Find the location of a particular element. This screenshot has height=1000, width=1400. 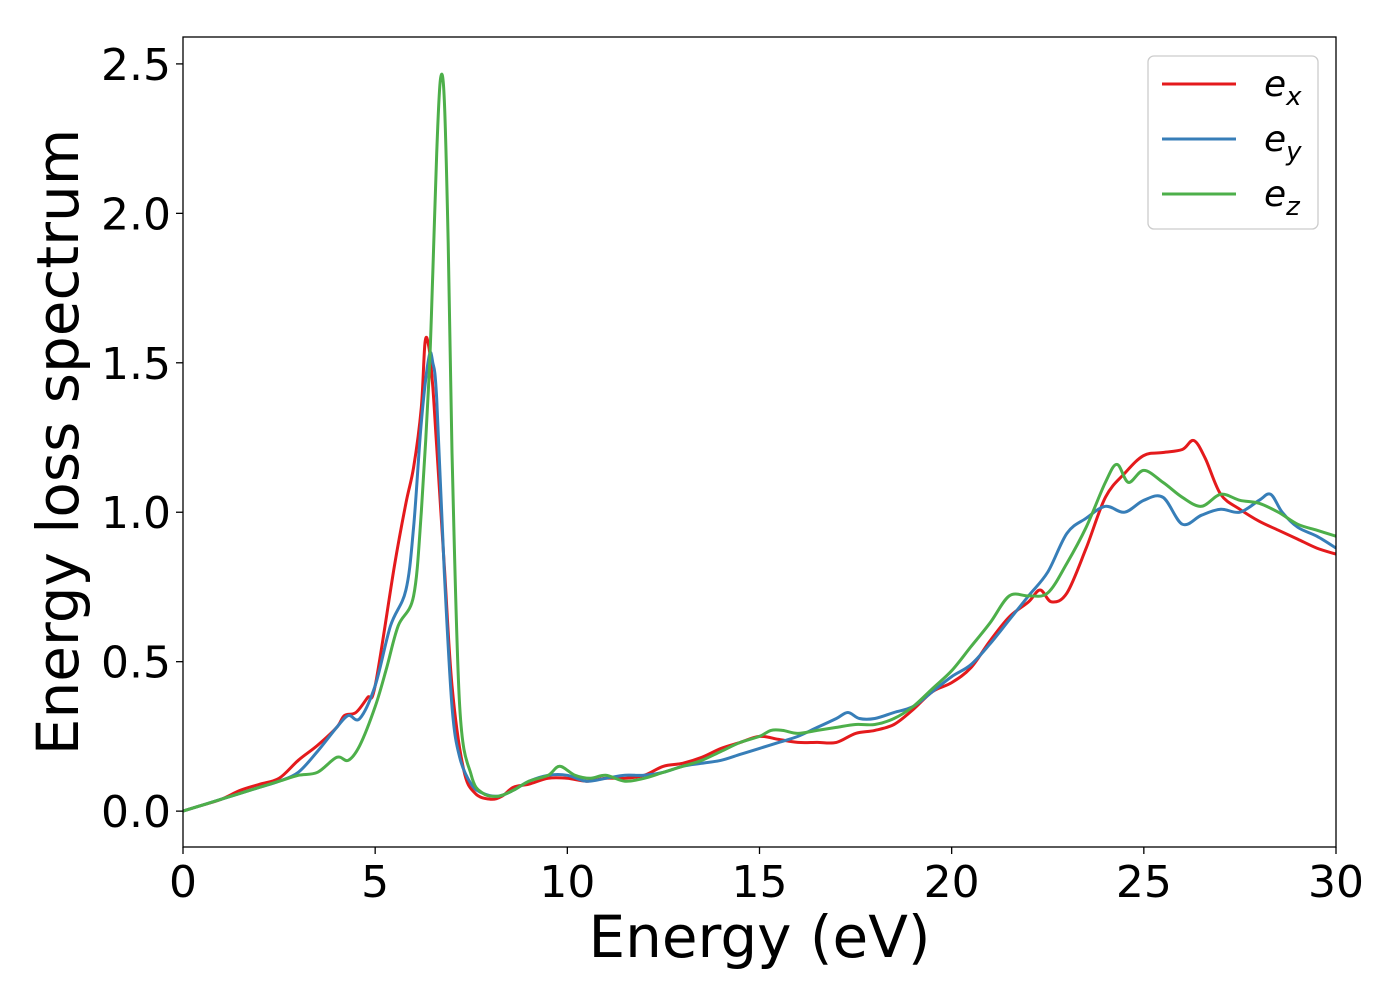

y-tick-label: 2.5 is located at coordinates (136, 65).